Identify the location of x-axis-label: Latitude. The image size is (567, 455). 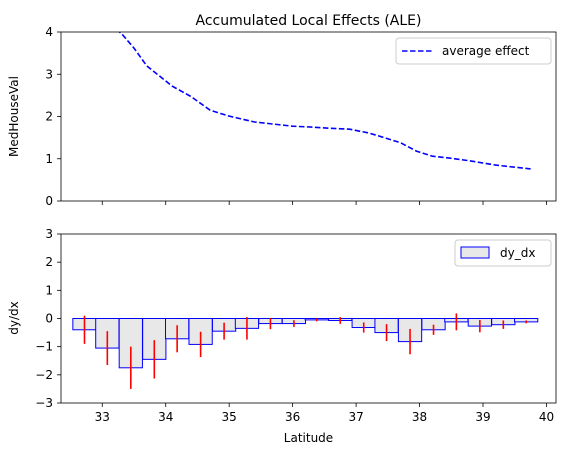
(308, 438).